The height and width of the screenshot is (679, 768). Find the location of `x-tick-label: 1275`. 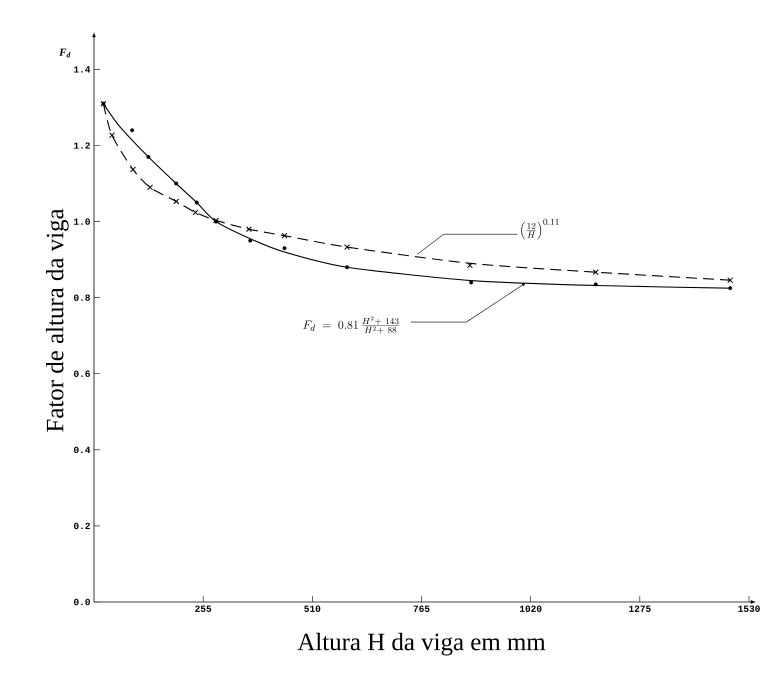

x-tick-label: 1275 is located at coordinates (640, 609).